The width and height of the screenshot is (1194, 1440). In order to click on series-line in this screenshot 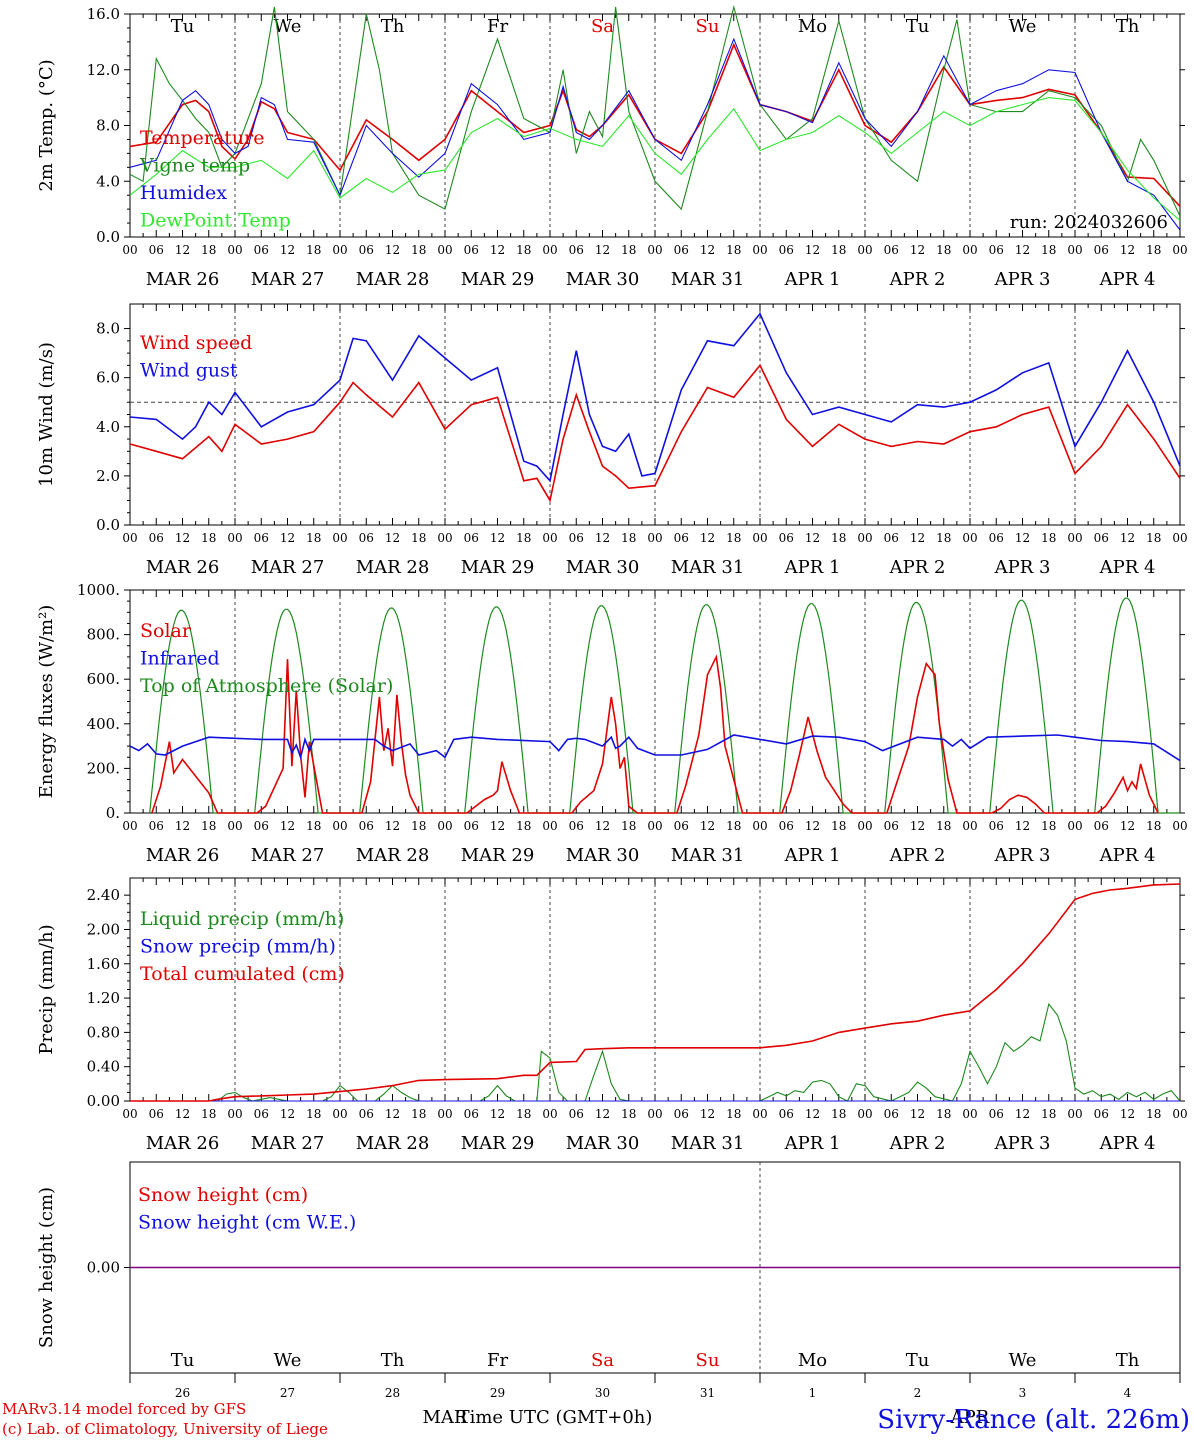, I will do `click(655, 110)`.